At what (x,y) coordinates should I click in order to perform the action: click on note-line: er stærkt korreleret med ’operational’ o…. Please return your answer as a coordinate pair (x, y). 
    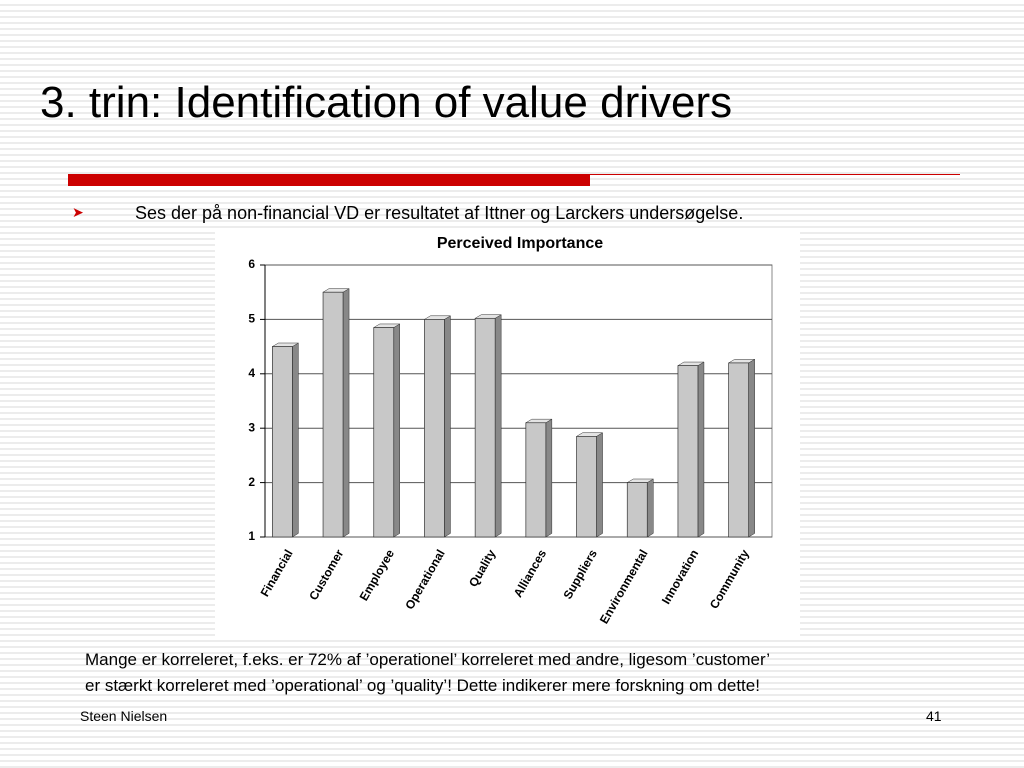
    Looking at the image, I should click on (422, 685).